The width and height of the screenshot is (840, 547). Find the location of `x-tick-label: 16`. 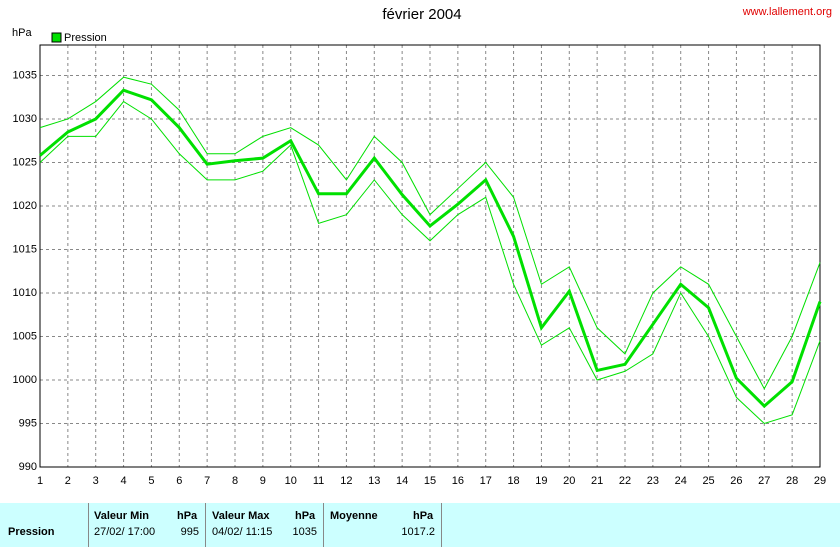

x-tick-label: 16 is located at coordinates (458, 481).